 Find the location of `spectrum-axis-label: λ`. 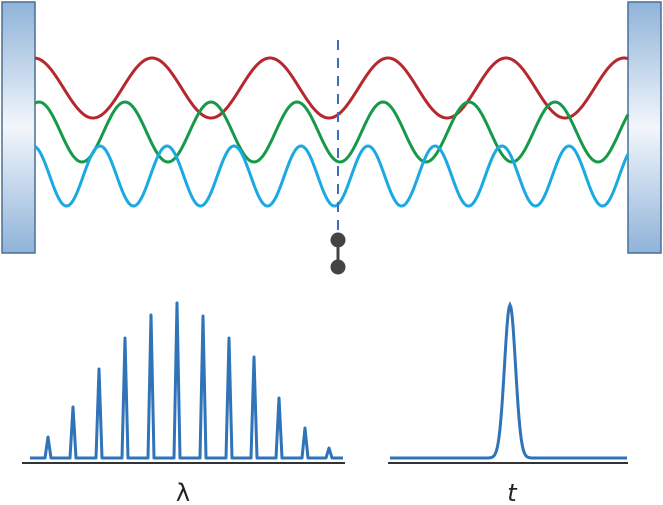

spectrum-axis-label: λ is located at coordinates (183, 492).